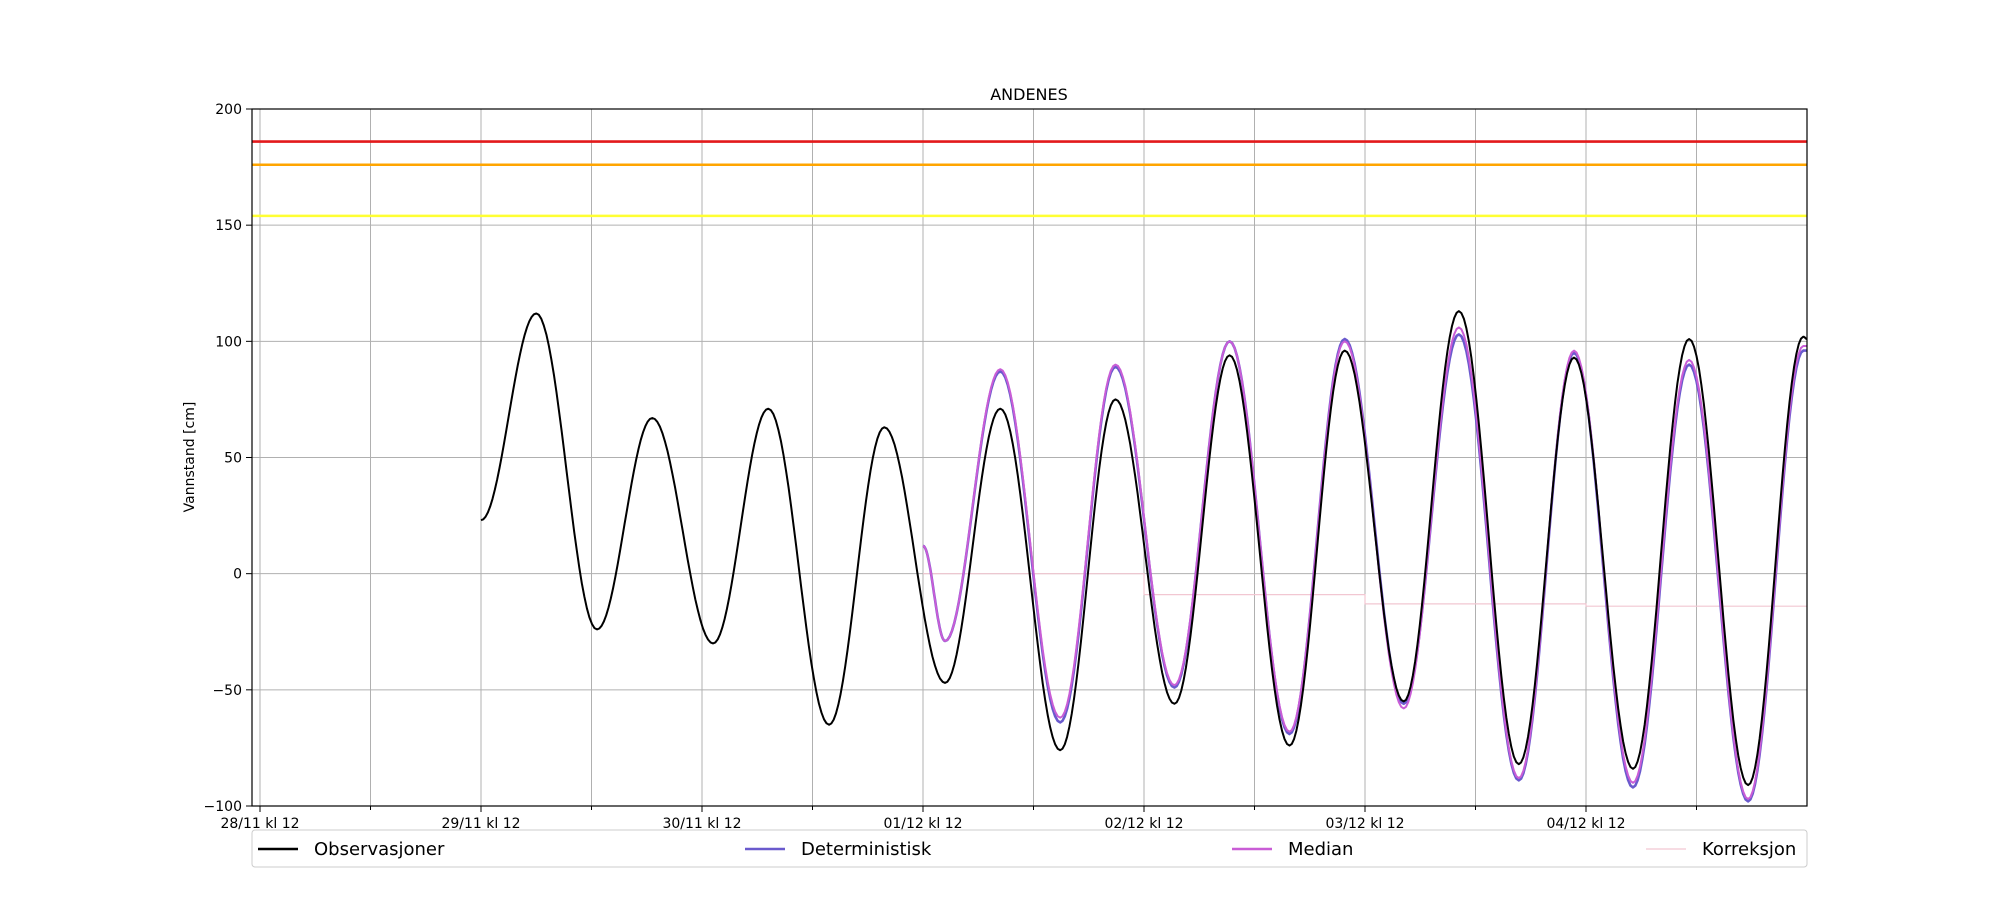 Image resolution: width=2000 pixels, height=900 pixels. Describe the element at coordinates (228, 342) in the screenshot. I see `y-tick-label: 100` at that location.